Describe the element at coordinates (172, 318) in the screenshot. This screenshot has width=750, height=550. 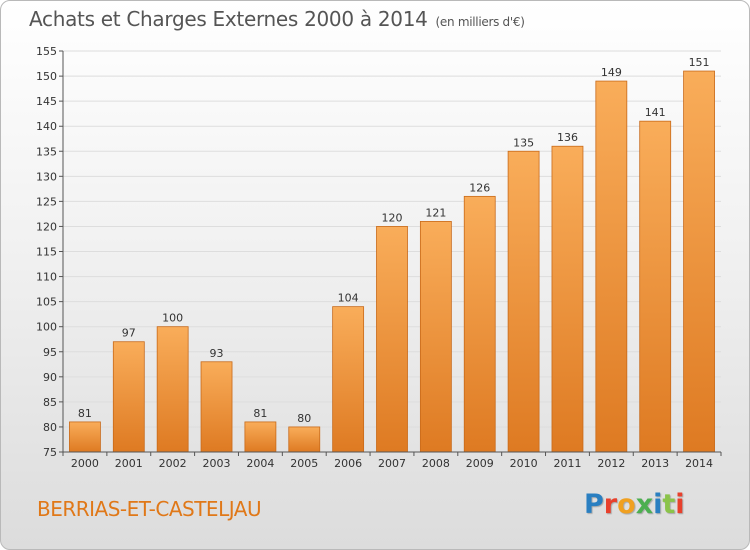
I see `data-label: 100` at that location.